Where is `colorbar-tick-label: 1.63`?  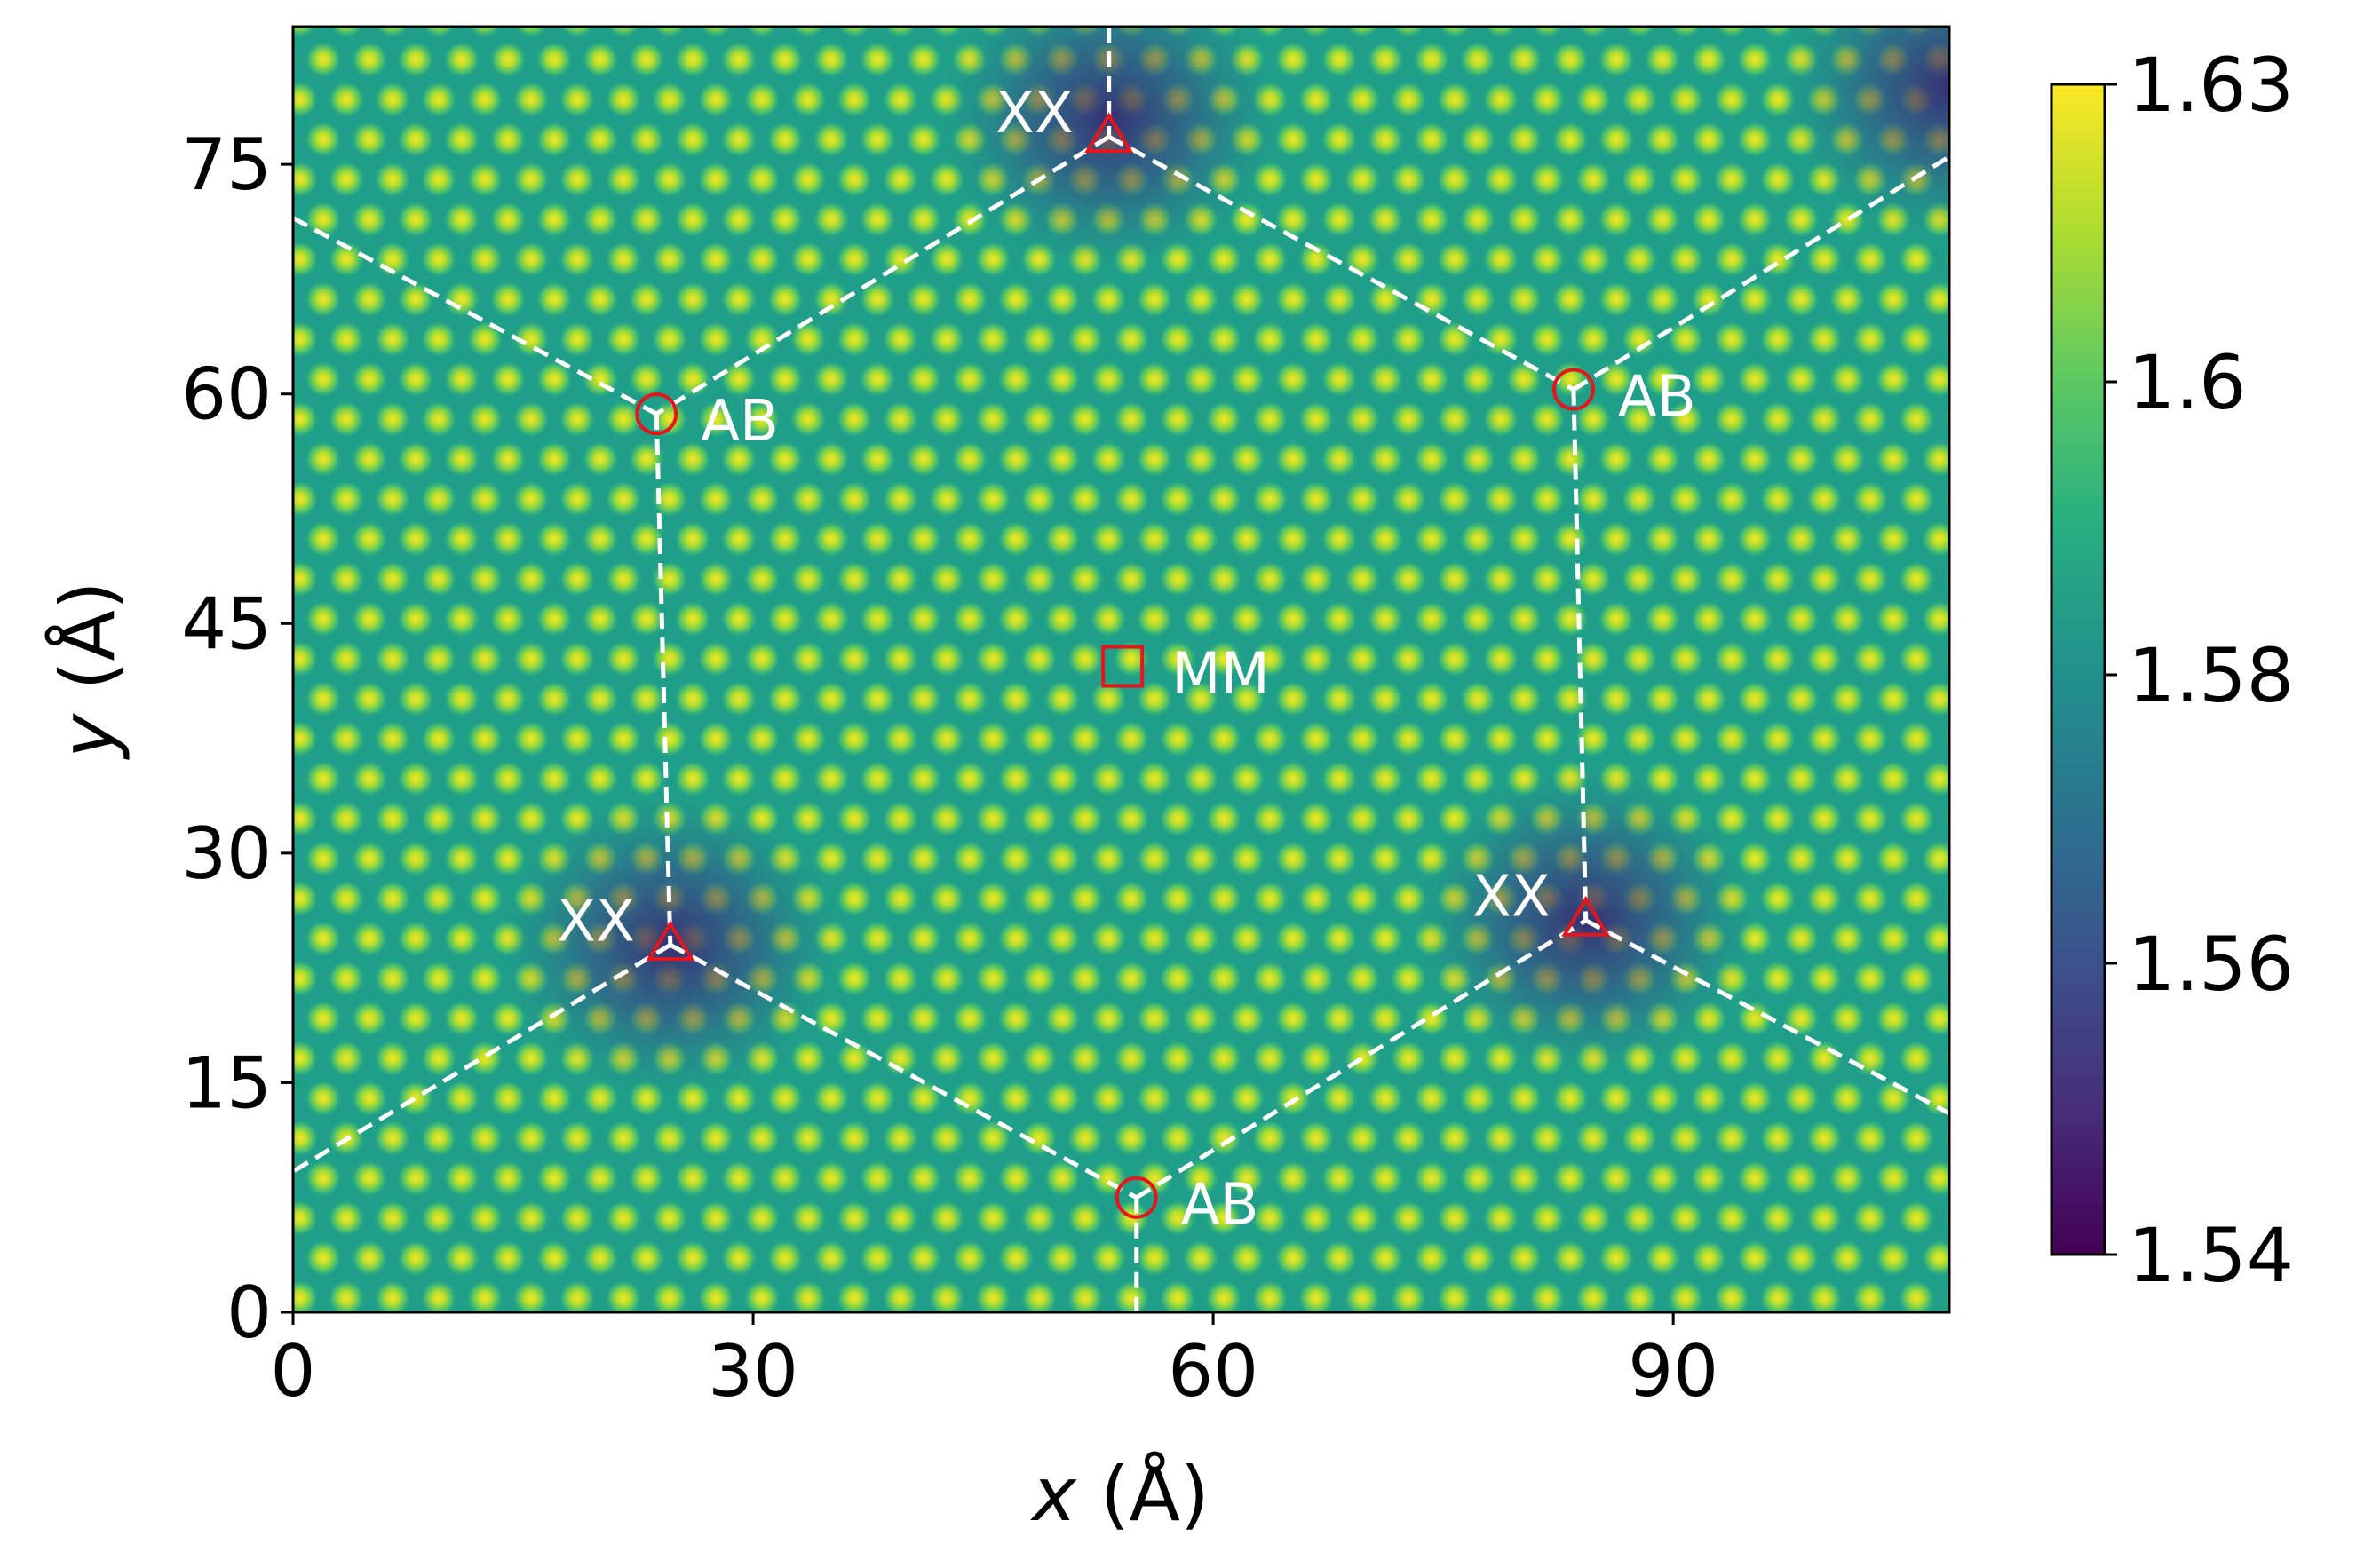
colorbar-tick-label: 1.63 is located at coordinates (2211, 85).